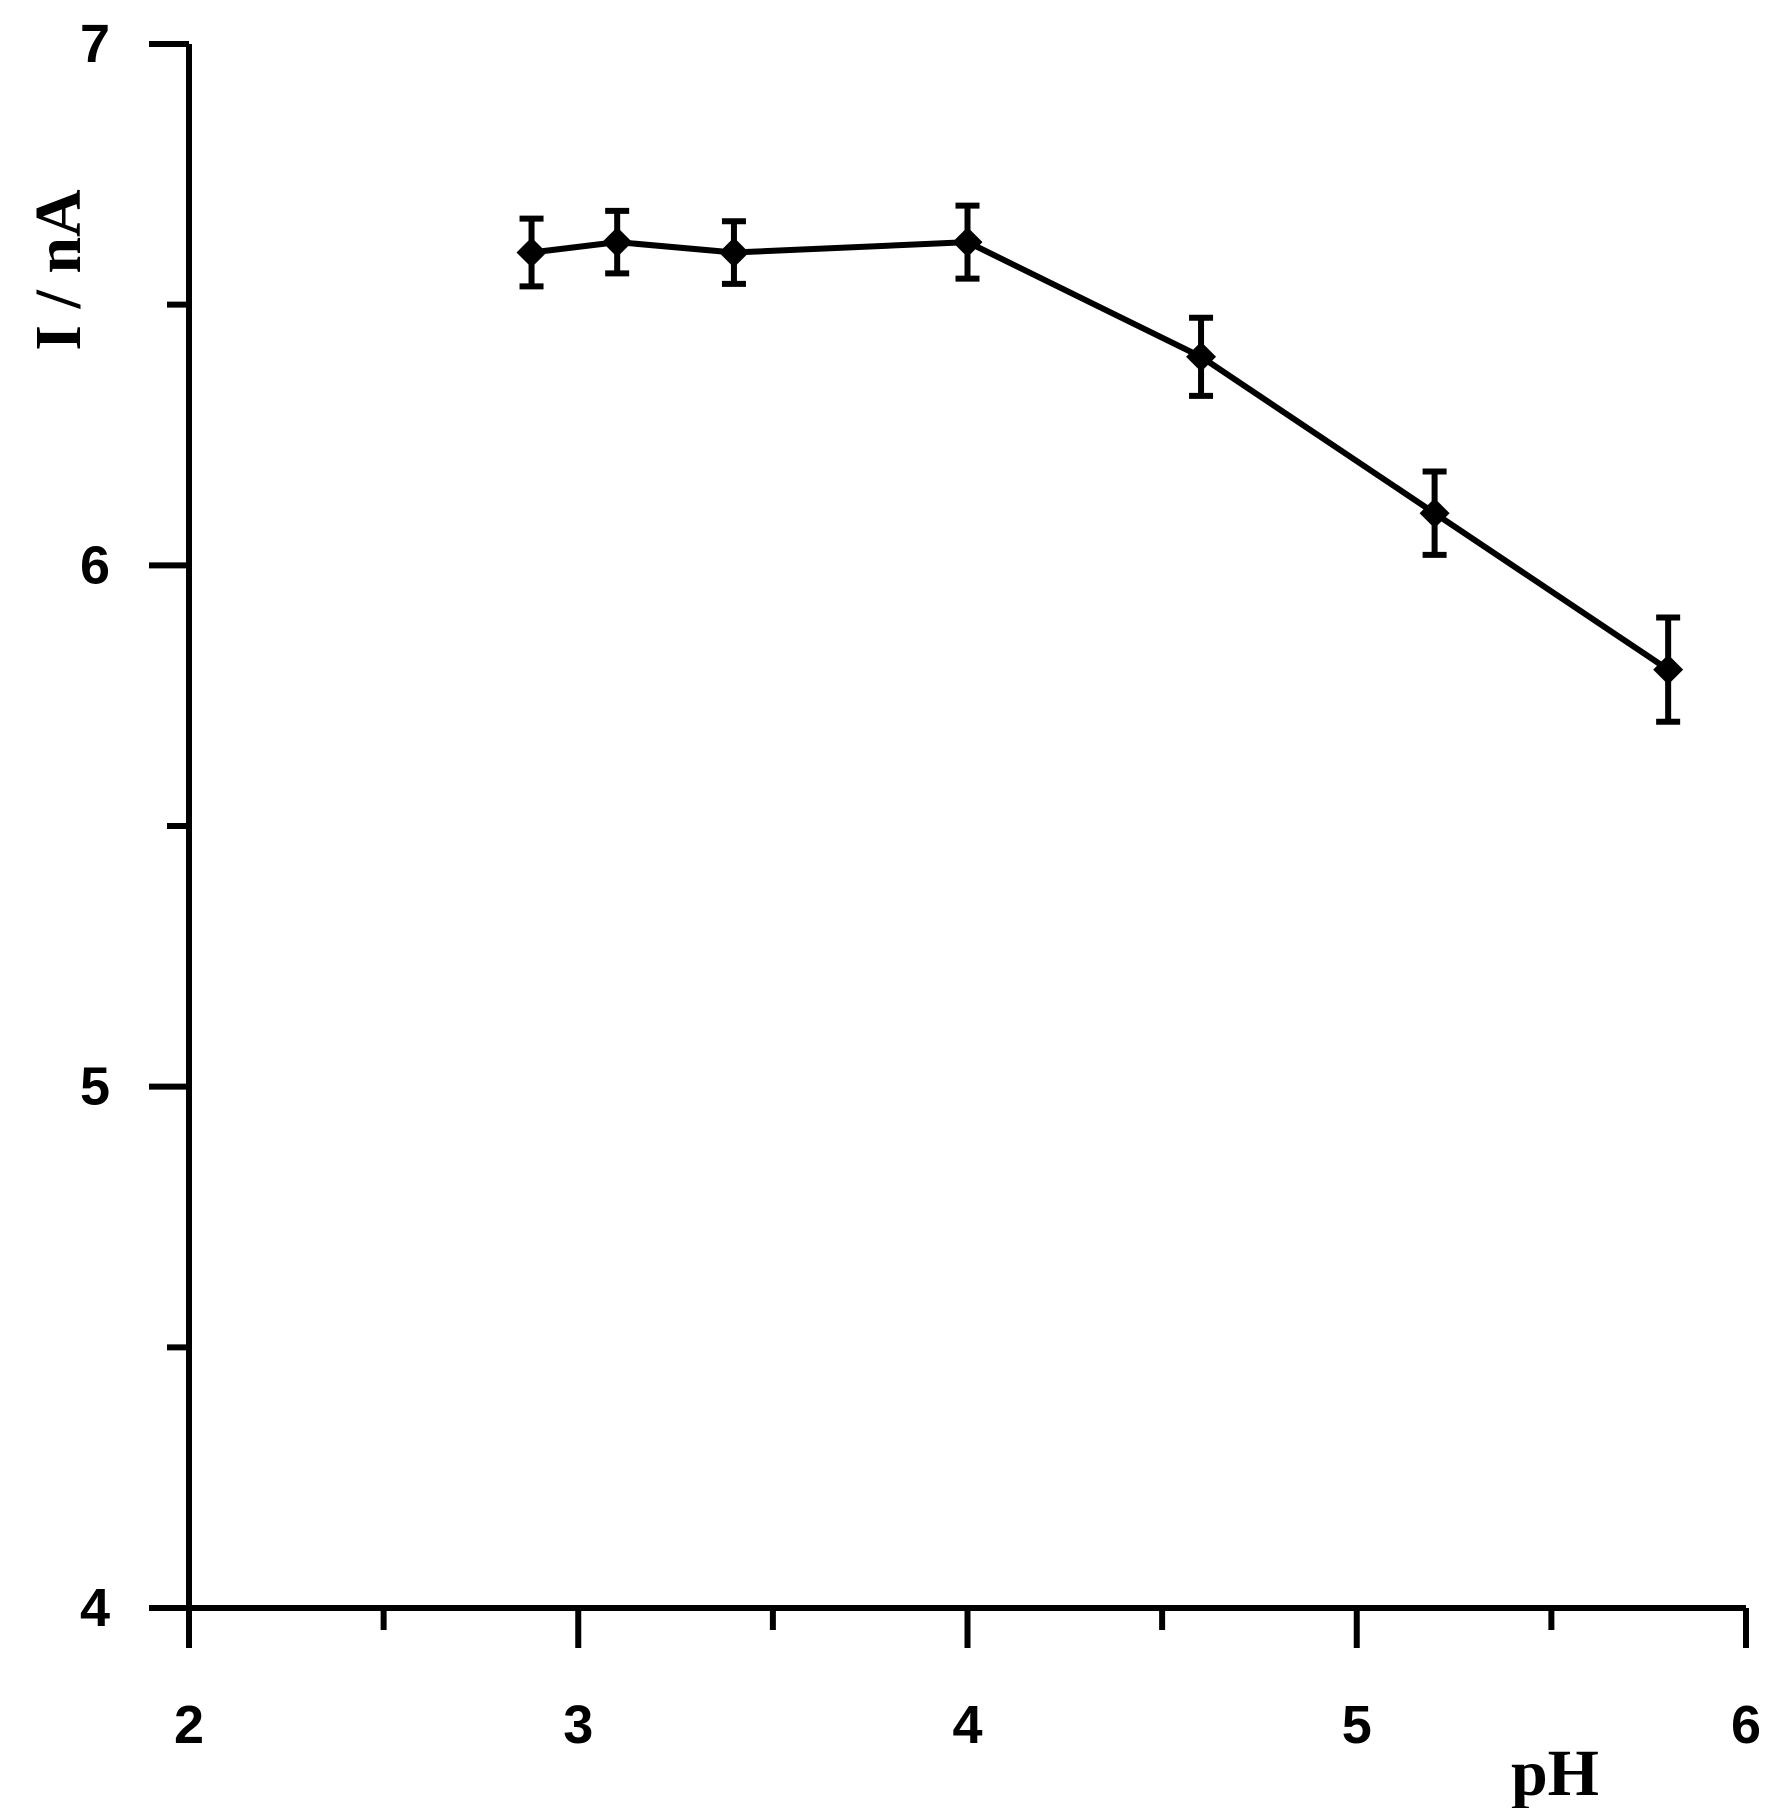 Image resolution: width=1773 pixels, height=1808 pixels. I want to click on y-tick-label: 7, so click(95, 44).